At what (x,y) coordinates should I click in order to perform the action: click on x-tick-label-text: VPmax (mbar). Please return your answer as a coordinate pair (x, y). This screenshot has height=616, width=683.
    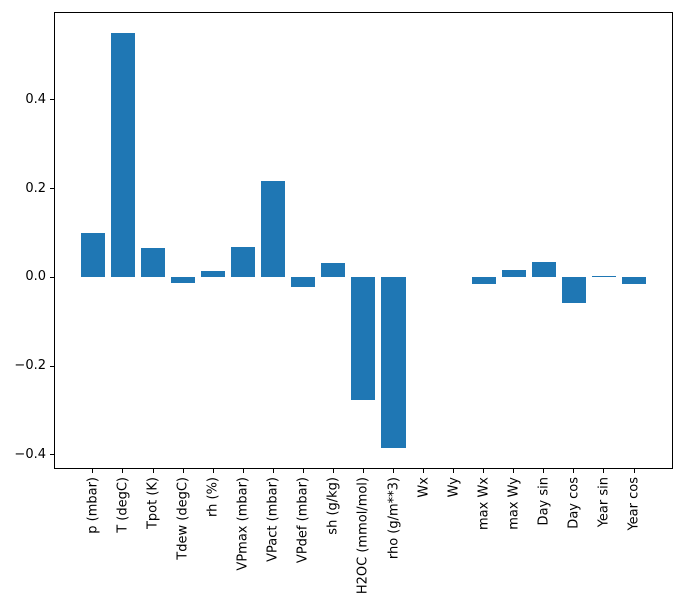
    Looking at the image, I should click on (243, 524).